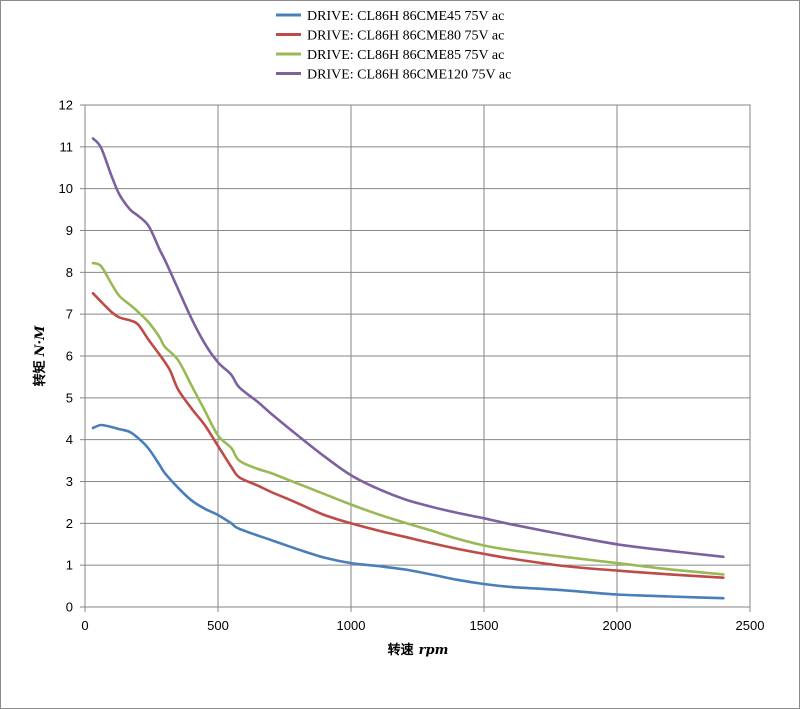 The image size is (800, 709). What do you see at coordinates (69, 565) in the screenshot?
I see `y-tick-label: 1` at bounding box center [69, 565].